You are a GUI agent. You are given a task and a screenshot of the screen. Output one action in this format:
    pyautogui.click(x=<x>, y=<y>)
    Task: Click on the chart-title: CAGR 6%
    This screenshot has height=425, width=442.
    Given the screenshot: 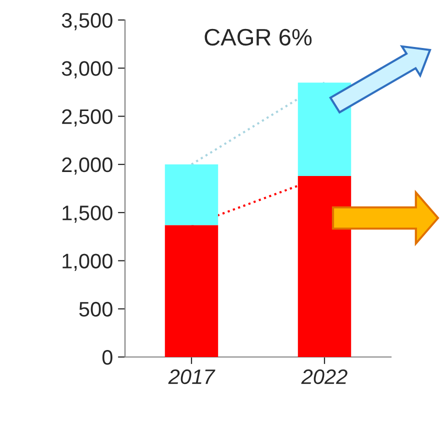 What is the action you would take?
    pyautogui.click(x=258, y=37)
    